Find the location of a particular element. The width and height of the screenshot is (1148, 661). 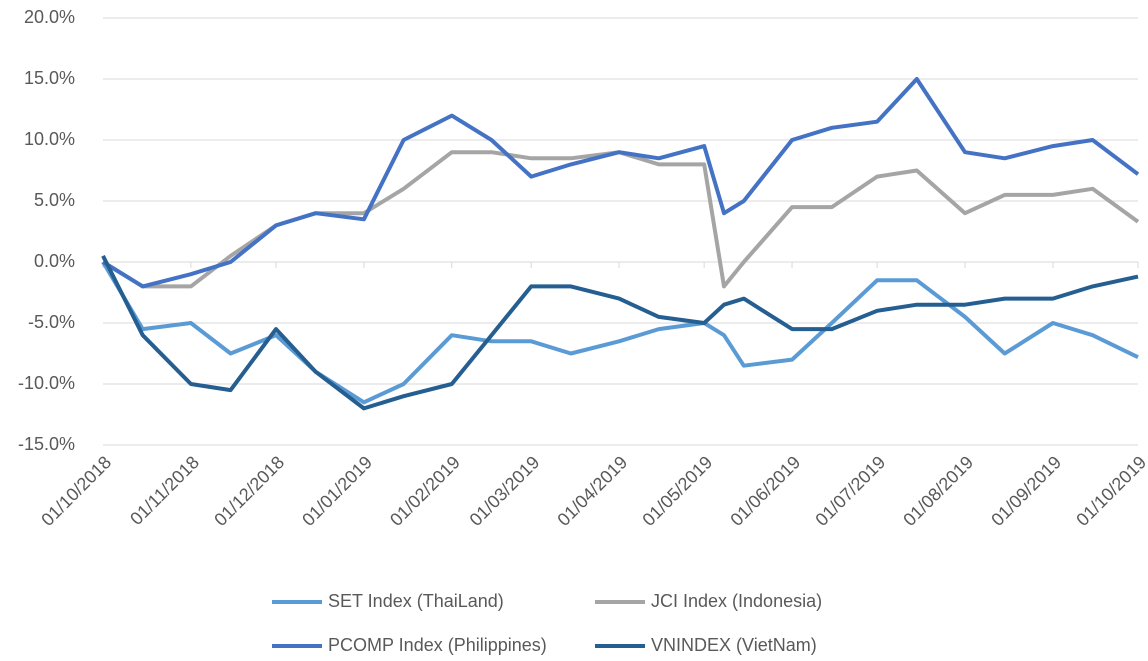

x-tick-label: 01/12/2018 is located at coordinates (249, 491).